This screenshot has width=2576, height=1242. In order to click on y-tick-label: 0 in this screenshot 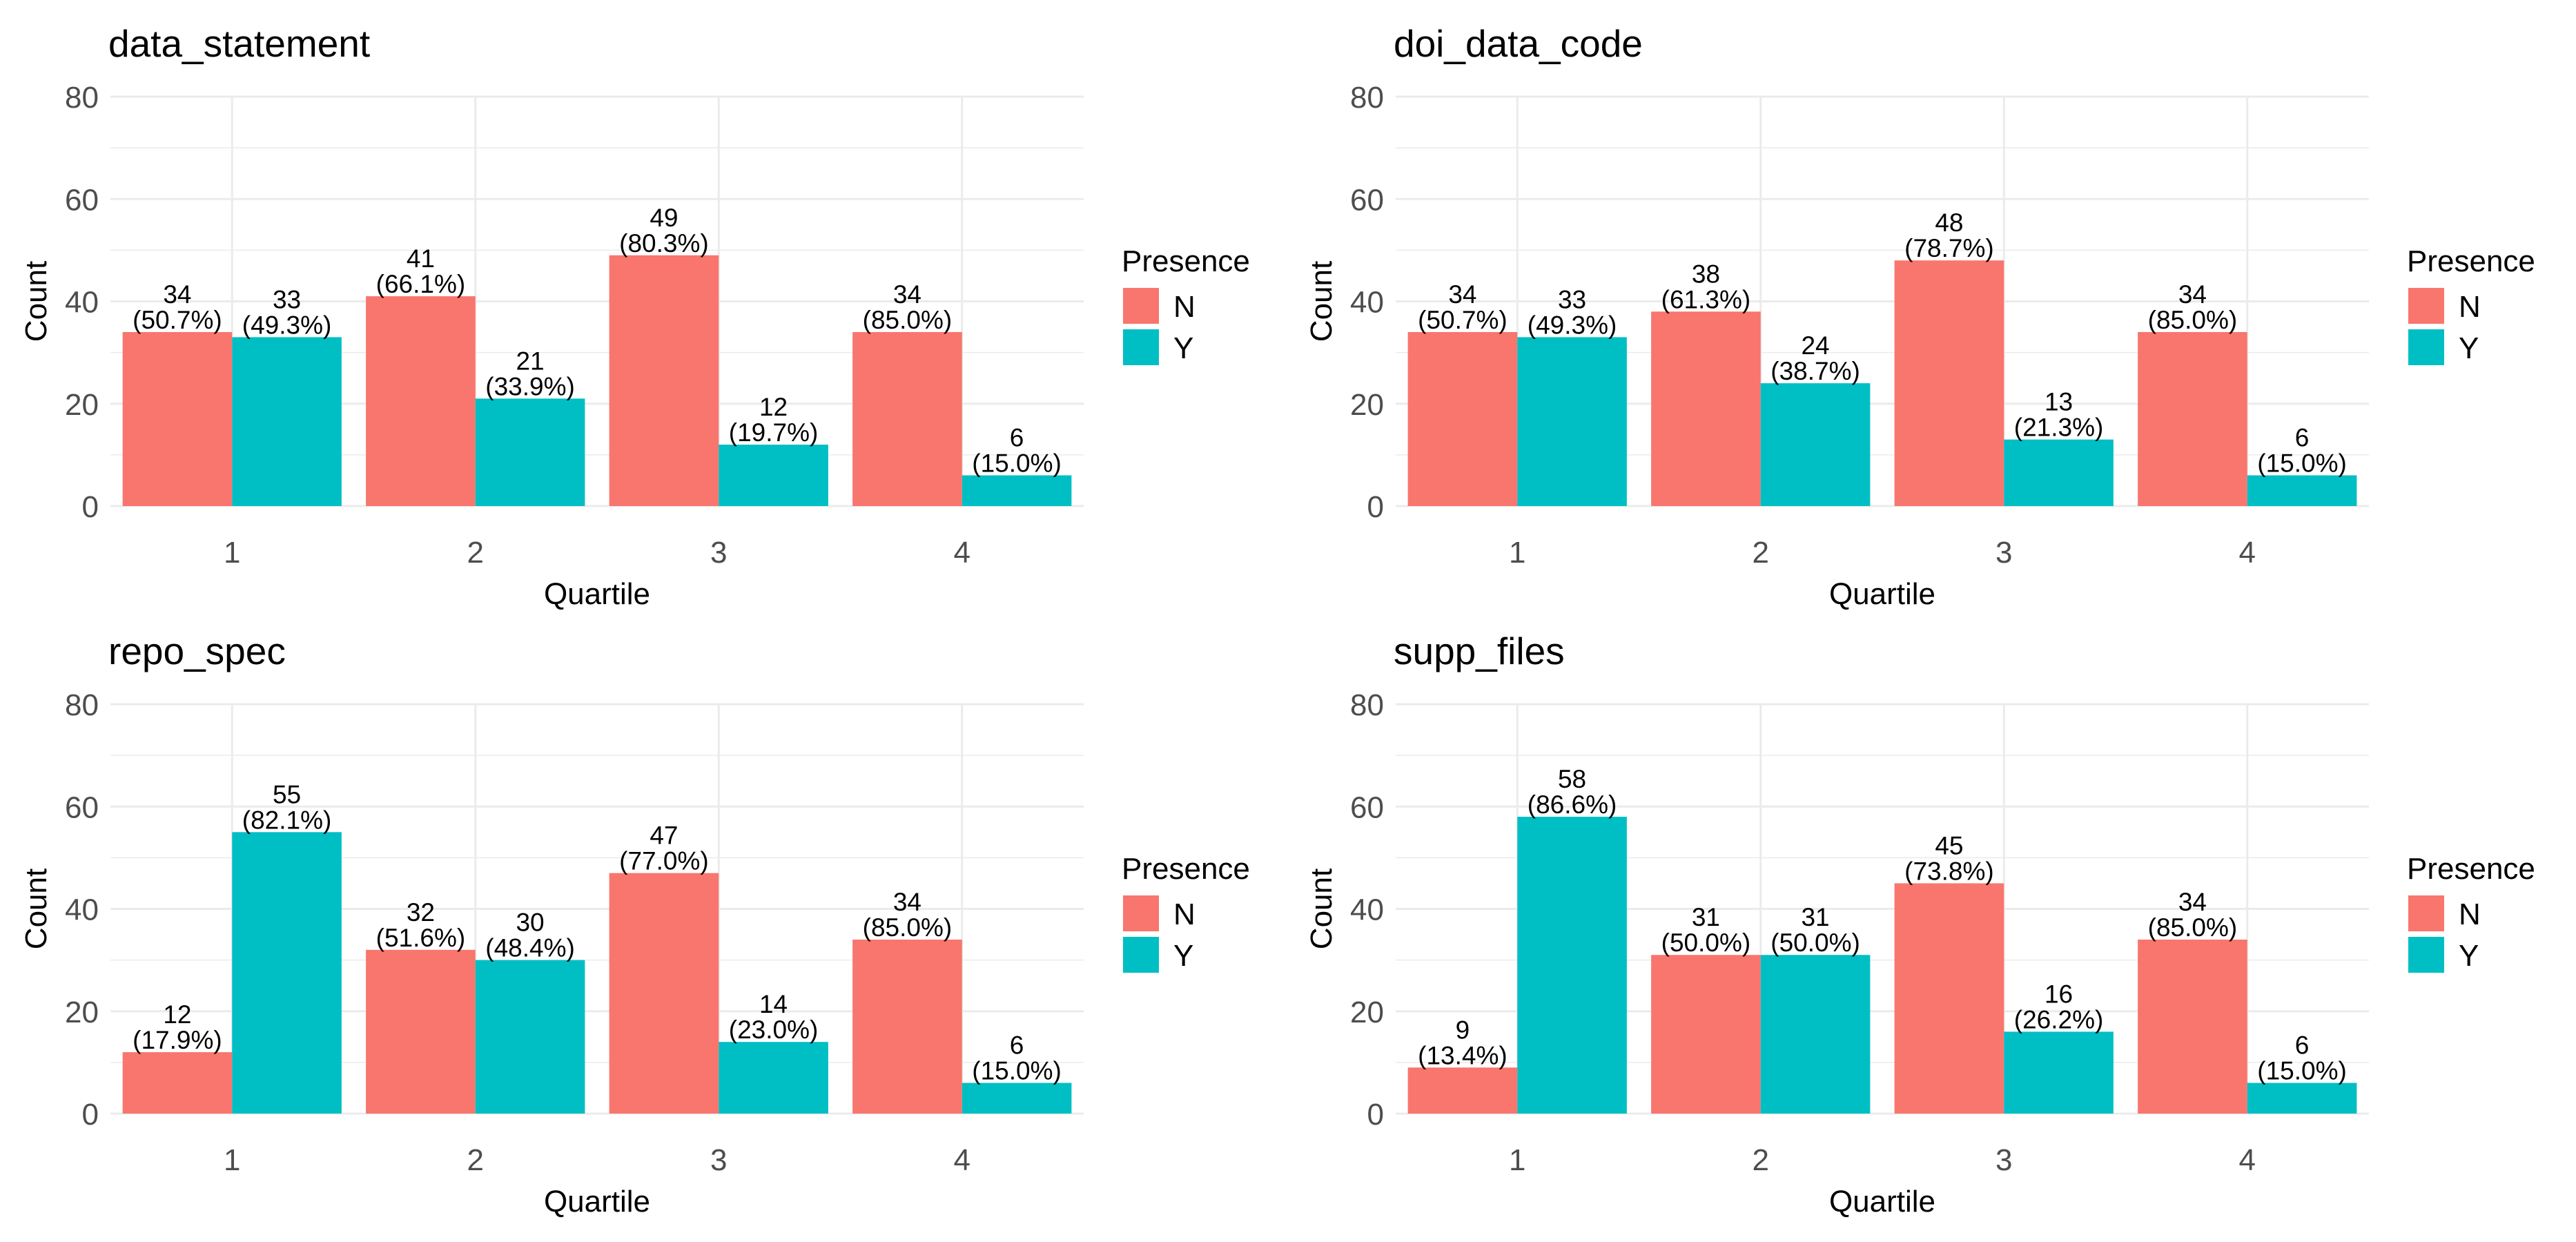, I will do `click(1375, 507)`.